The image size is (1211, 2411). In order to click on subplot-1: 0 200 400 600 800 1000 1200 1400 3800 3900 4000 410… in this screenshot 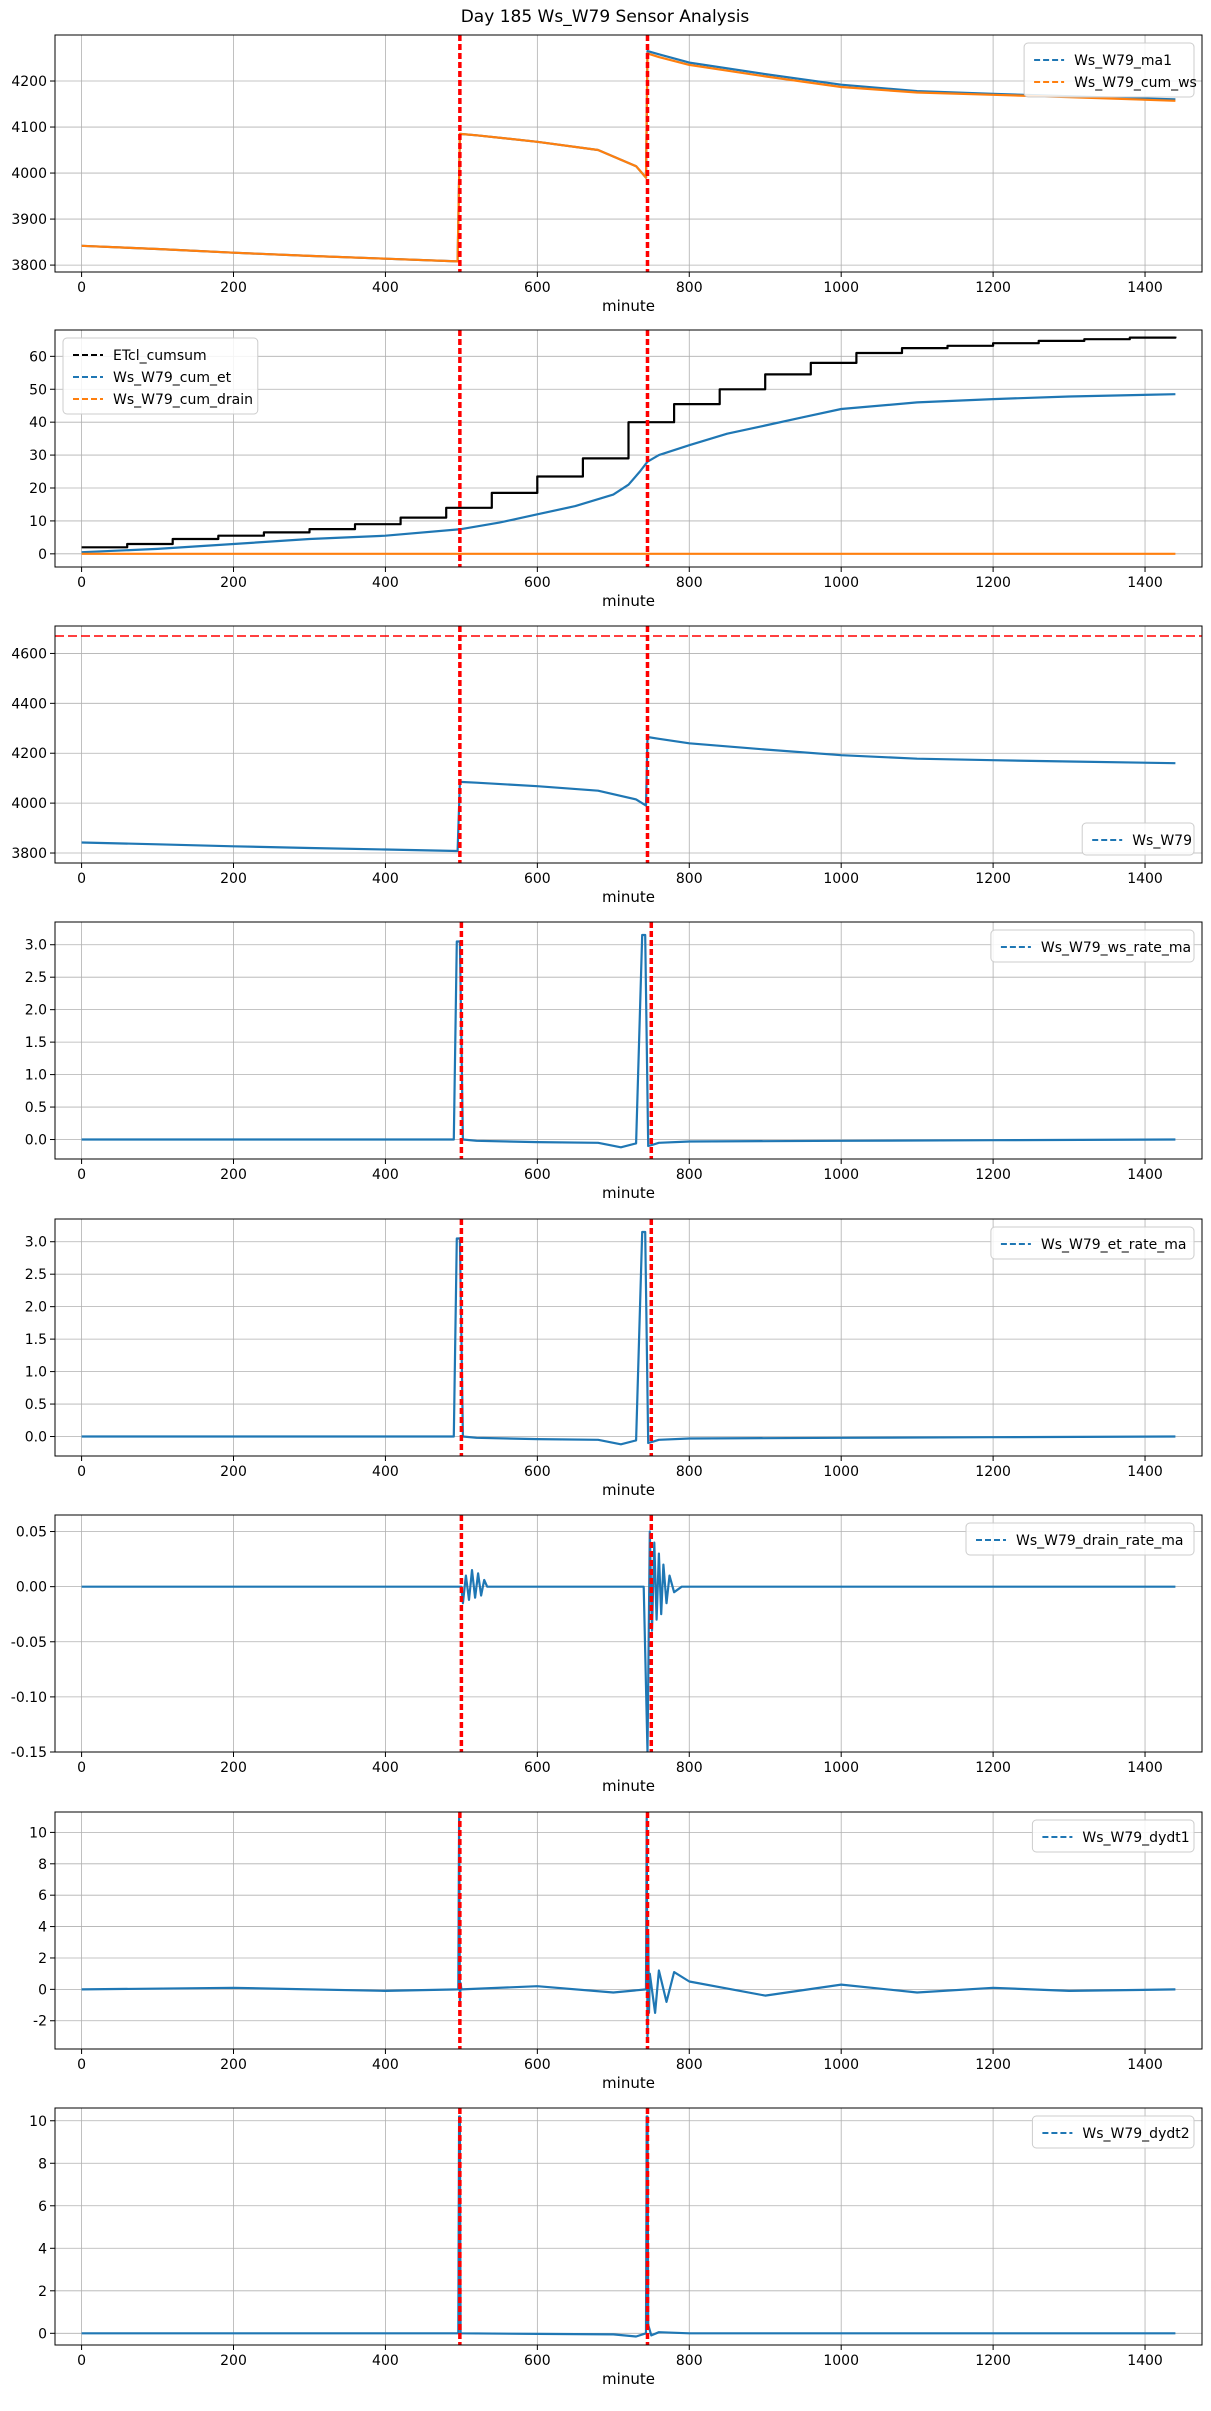, I will do `click(607, 174)`.